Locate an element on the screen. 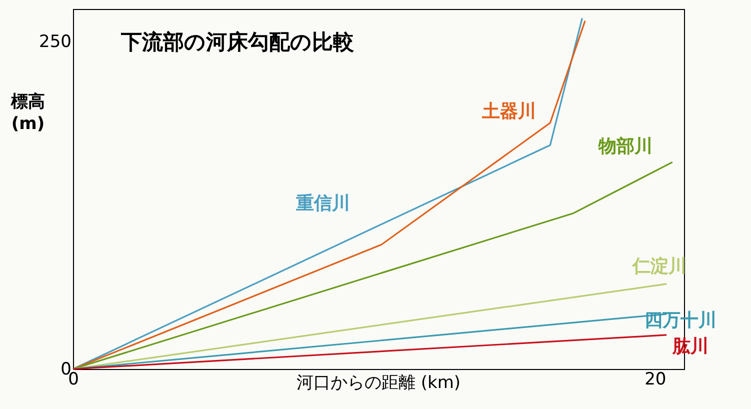 The width and height of the screenshot is (751, 409). y-tick-label: 250 is located at coordinates (55, 42).